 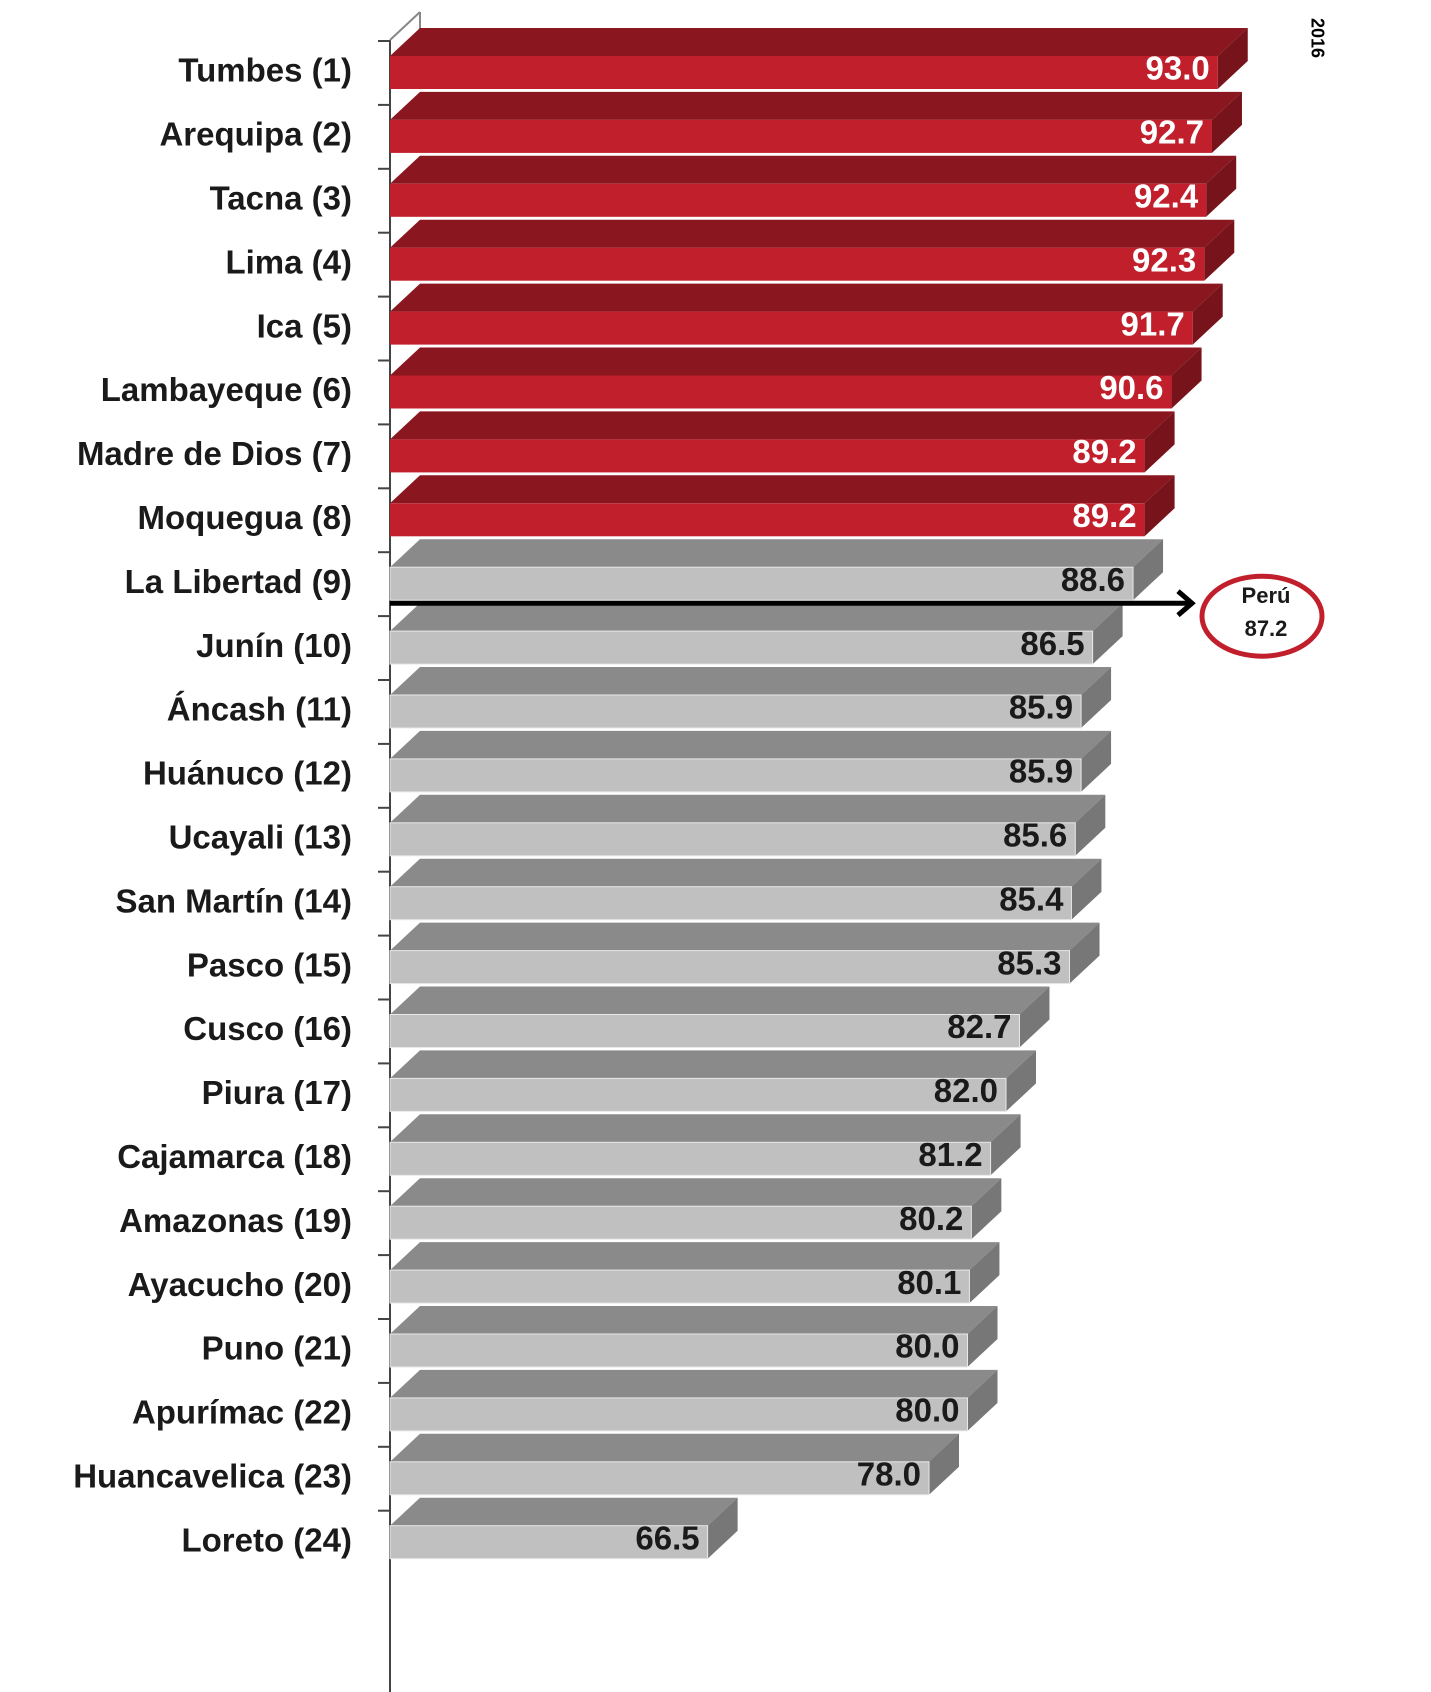 I want to click on category-label: Piura (17), so click(x=277, y=1092).